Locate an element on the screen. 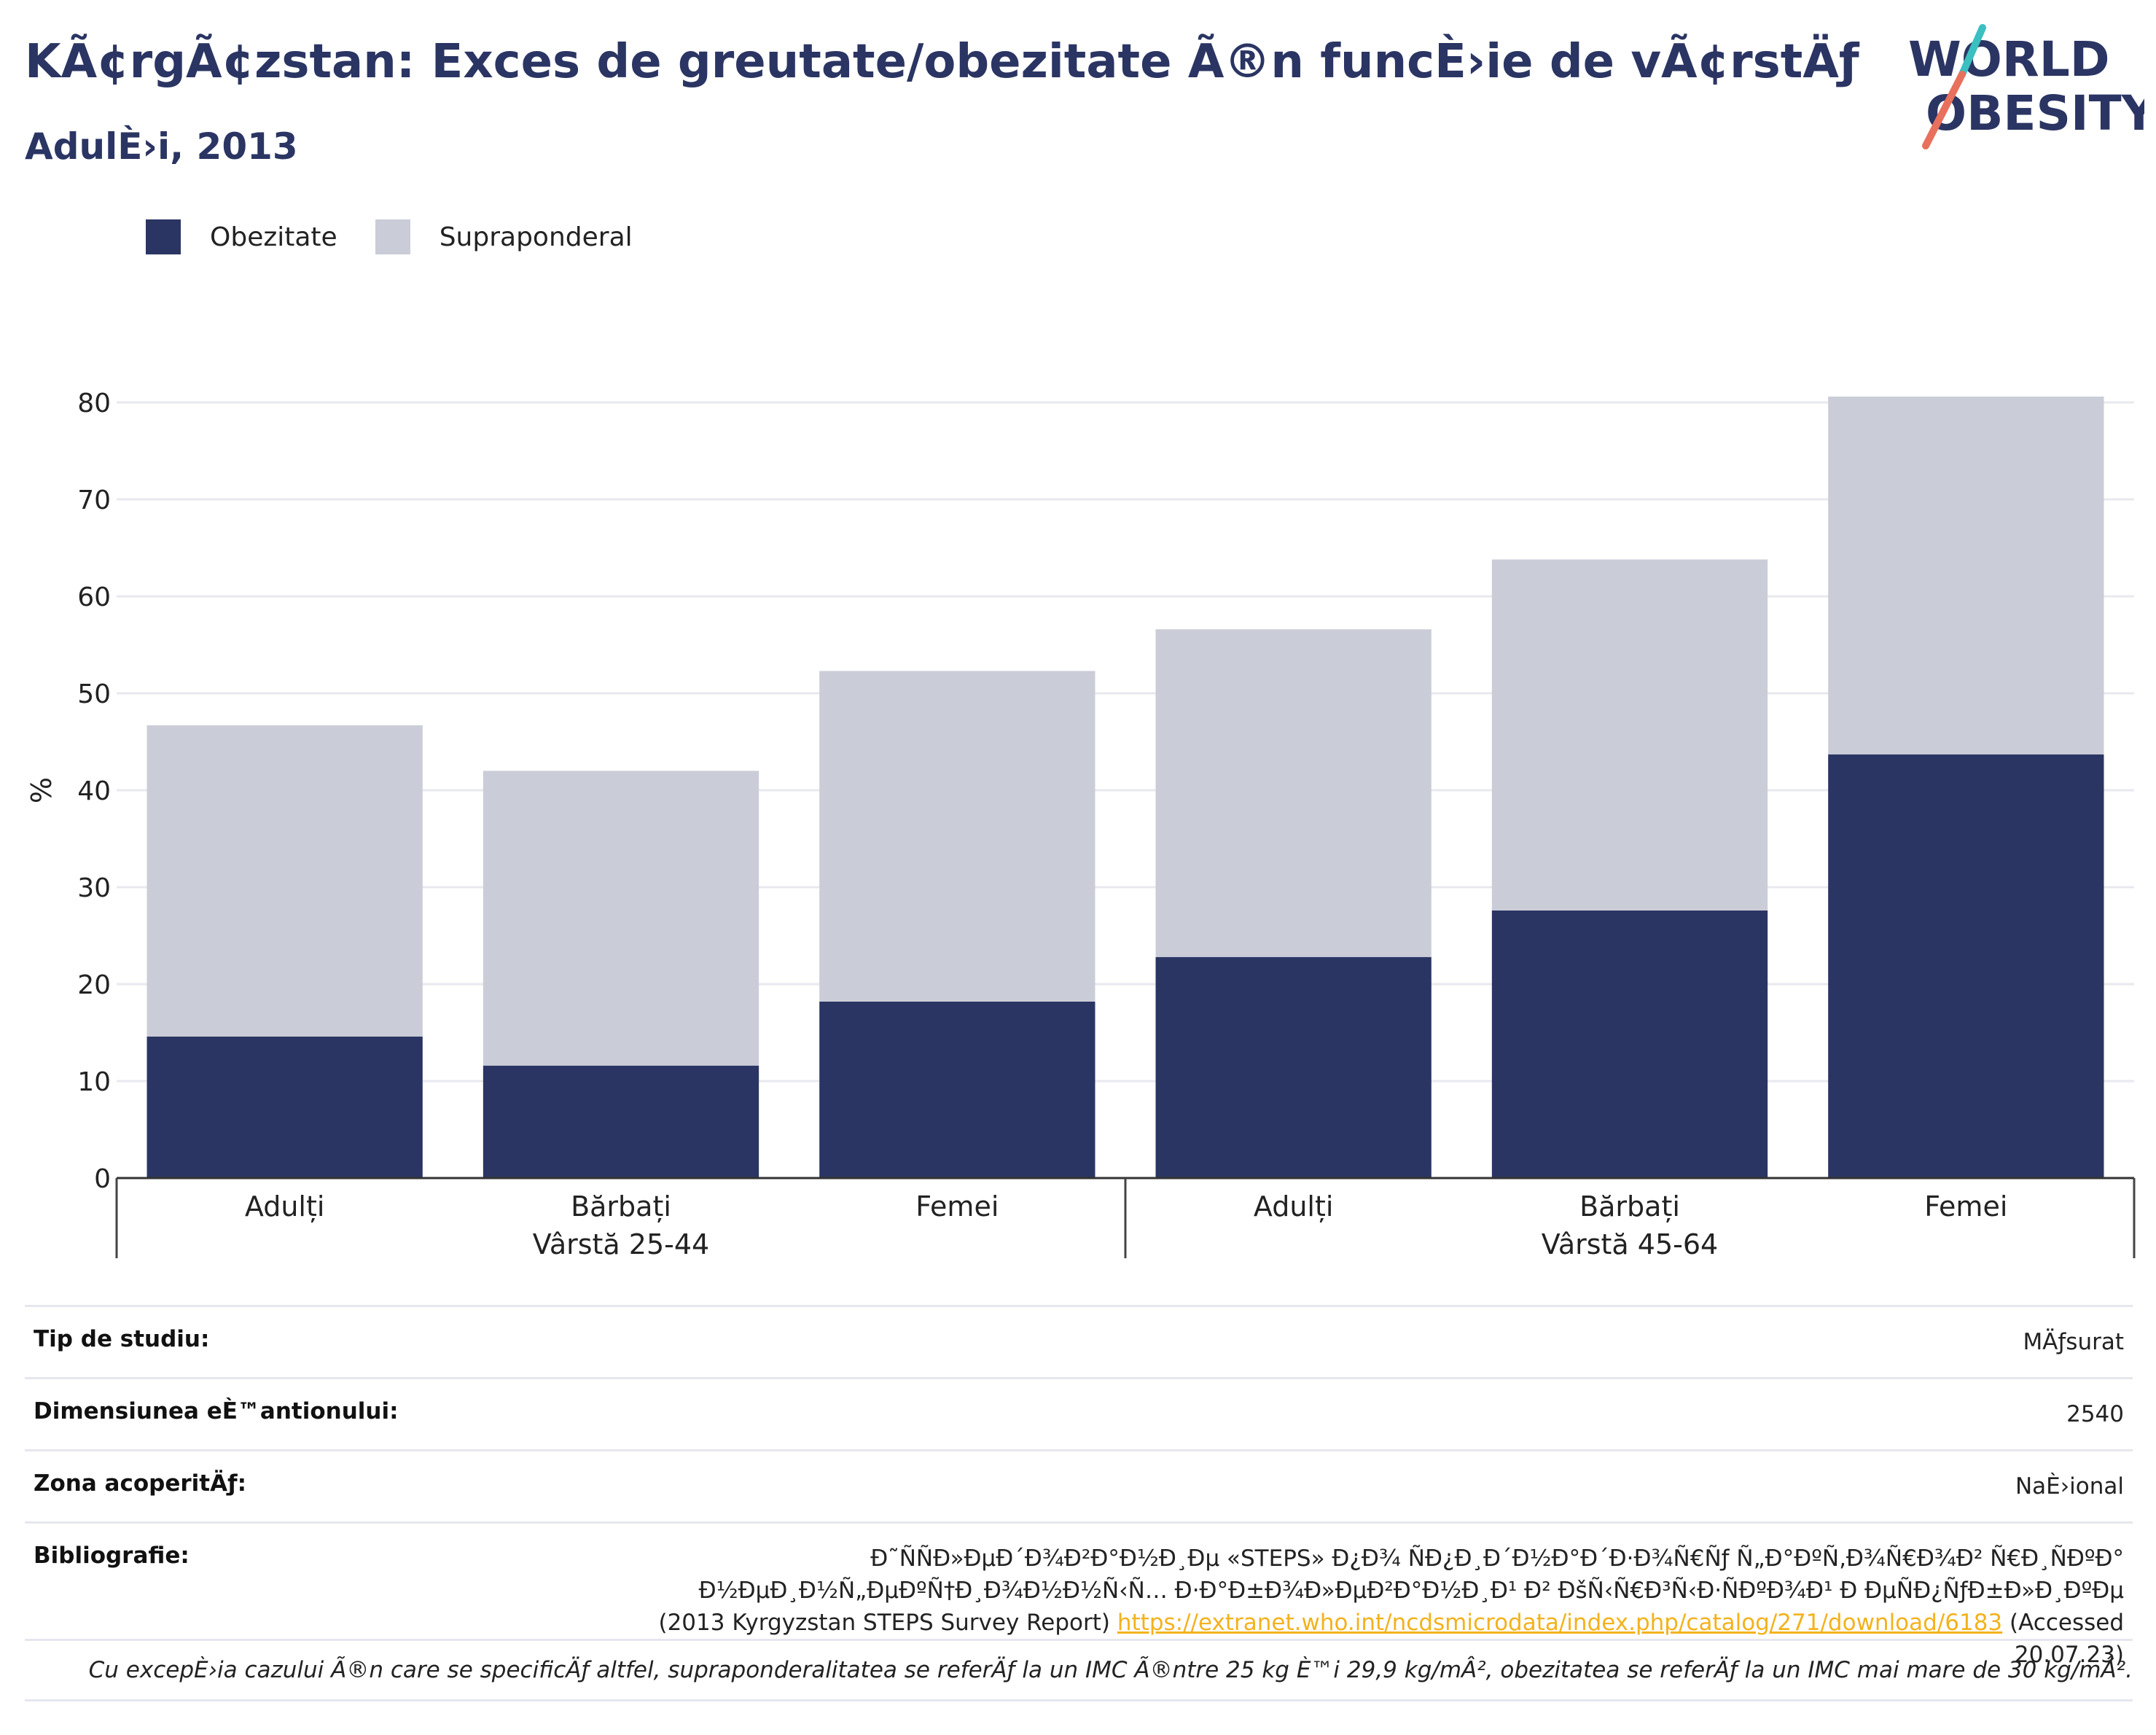 Image resolution: width=2156 pixels, height=1735 pixels. logo-slash-coral is located at coordinates (1944, 110).